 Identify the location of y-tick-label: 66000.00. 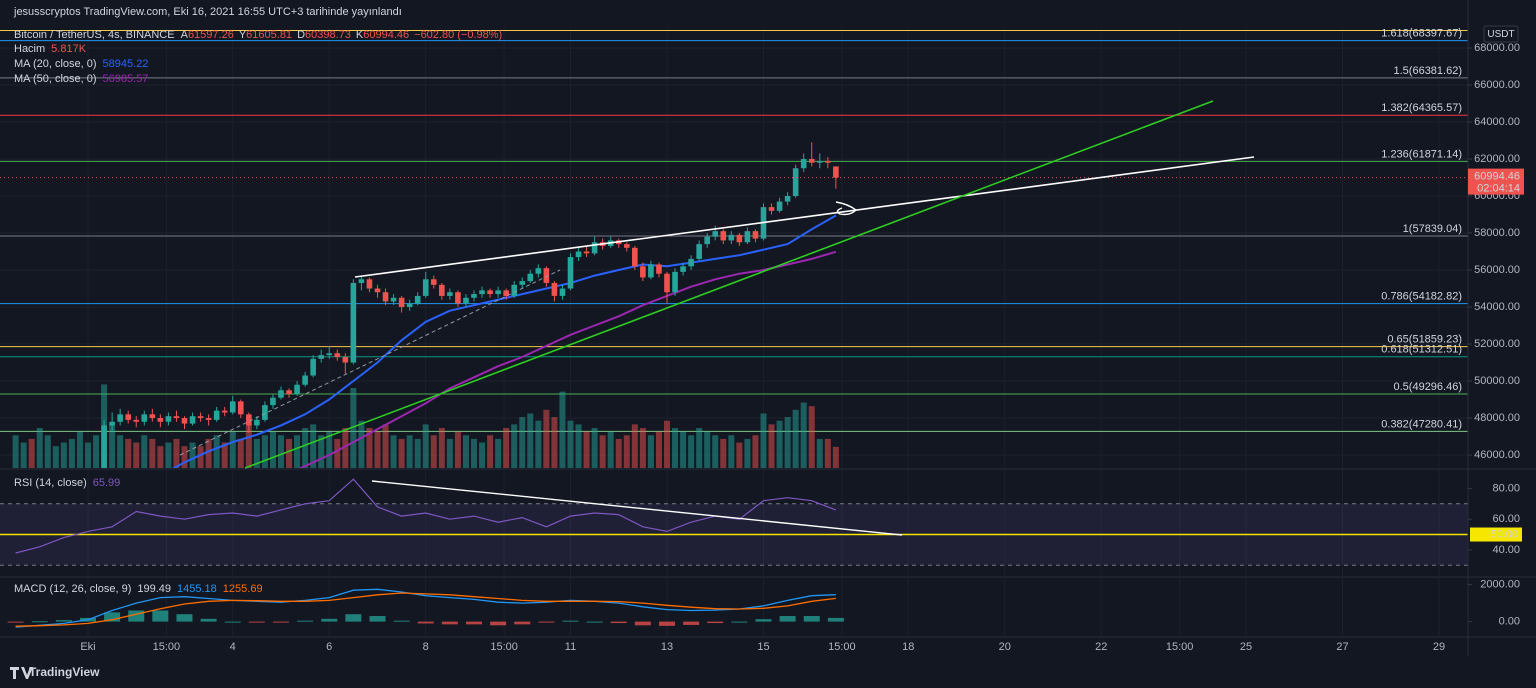
(1497, 85).